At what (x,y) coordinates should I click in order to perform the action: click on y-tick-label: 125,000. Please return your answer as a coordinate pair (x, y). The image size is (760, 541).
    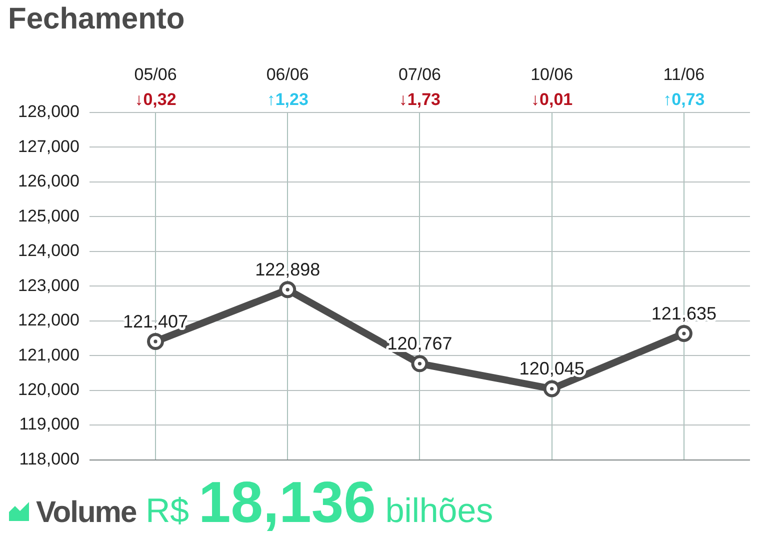
    Looking at the image, I should click on (49, 216).